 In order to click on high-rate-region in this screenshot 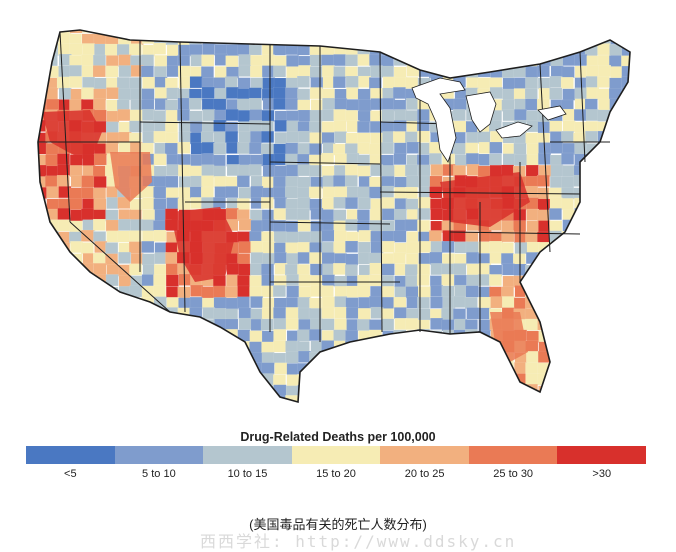, I will do `click(509, 337)`.